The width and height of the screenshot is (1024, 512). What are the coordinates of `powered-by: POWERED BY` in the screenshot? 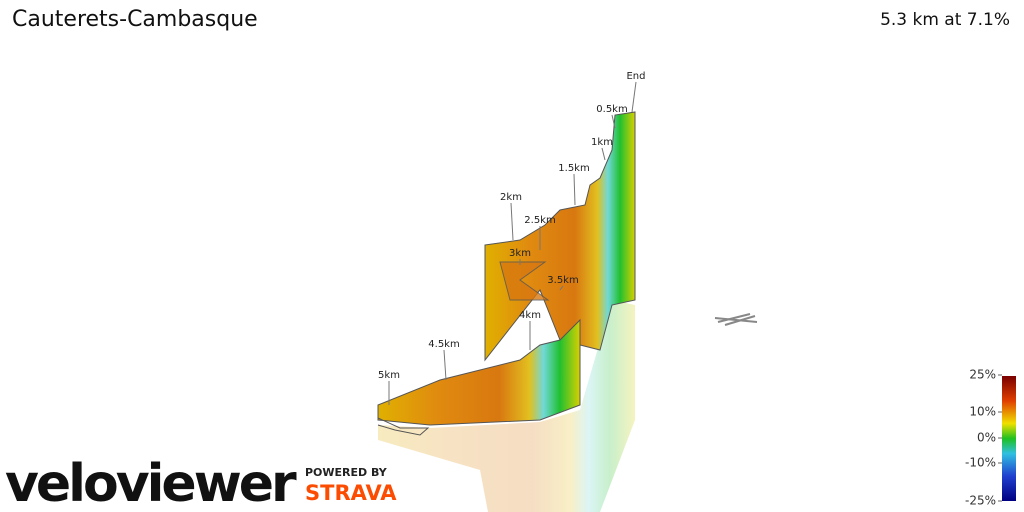 It's located at (346, 472).